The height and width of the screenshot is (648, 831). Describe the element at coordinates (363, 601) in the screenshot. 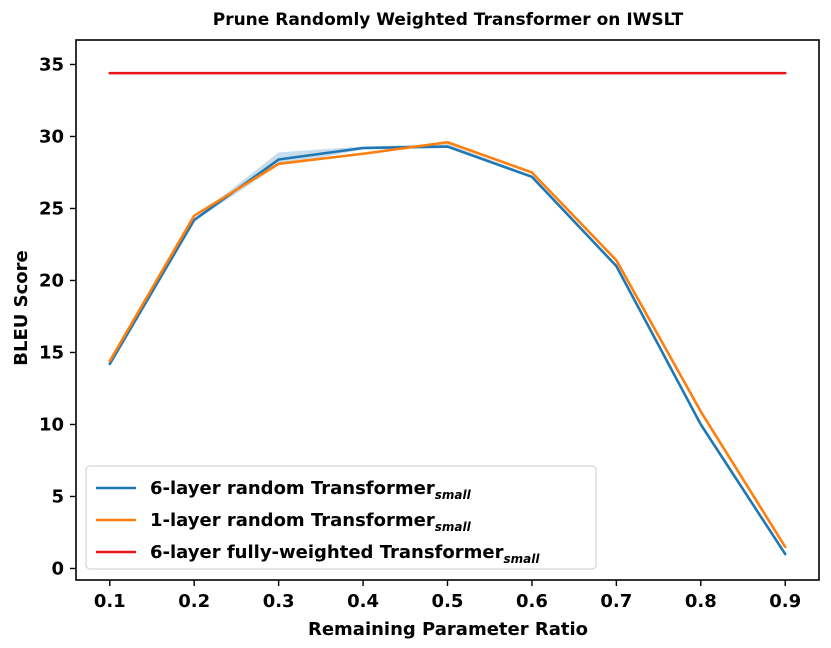

I see `x-tick-label: 0.4` at that location.